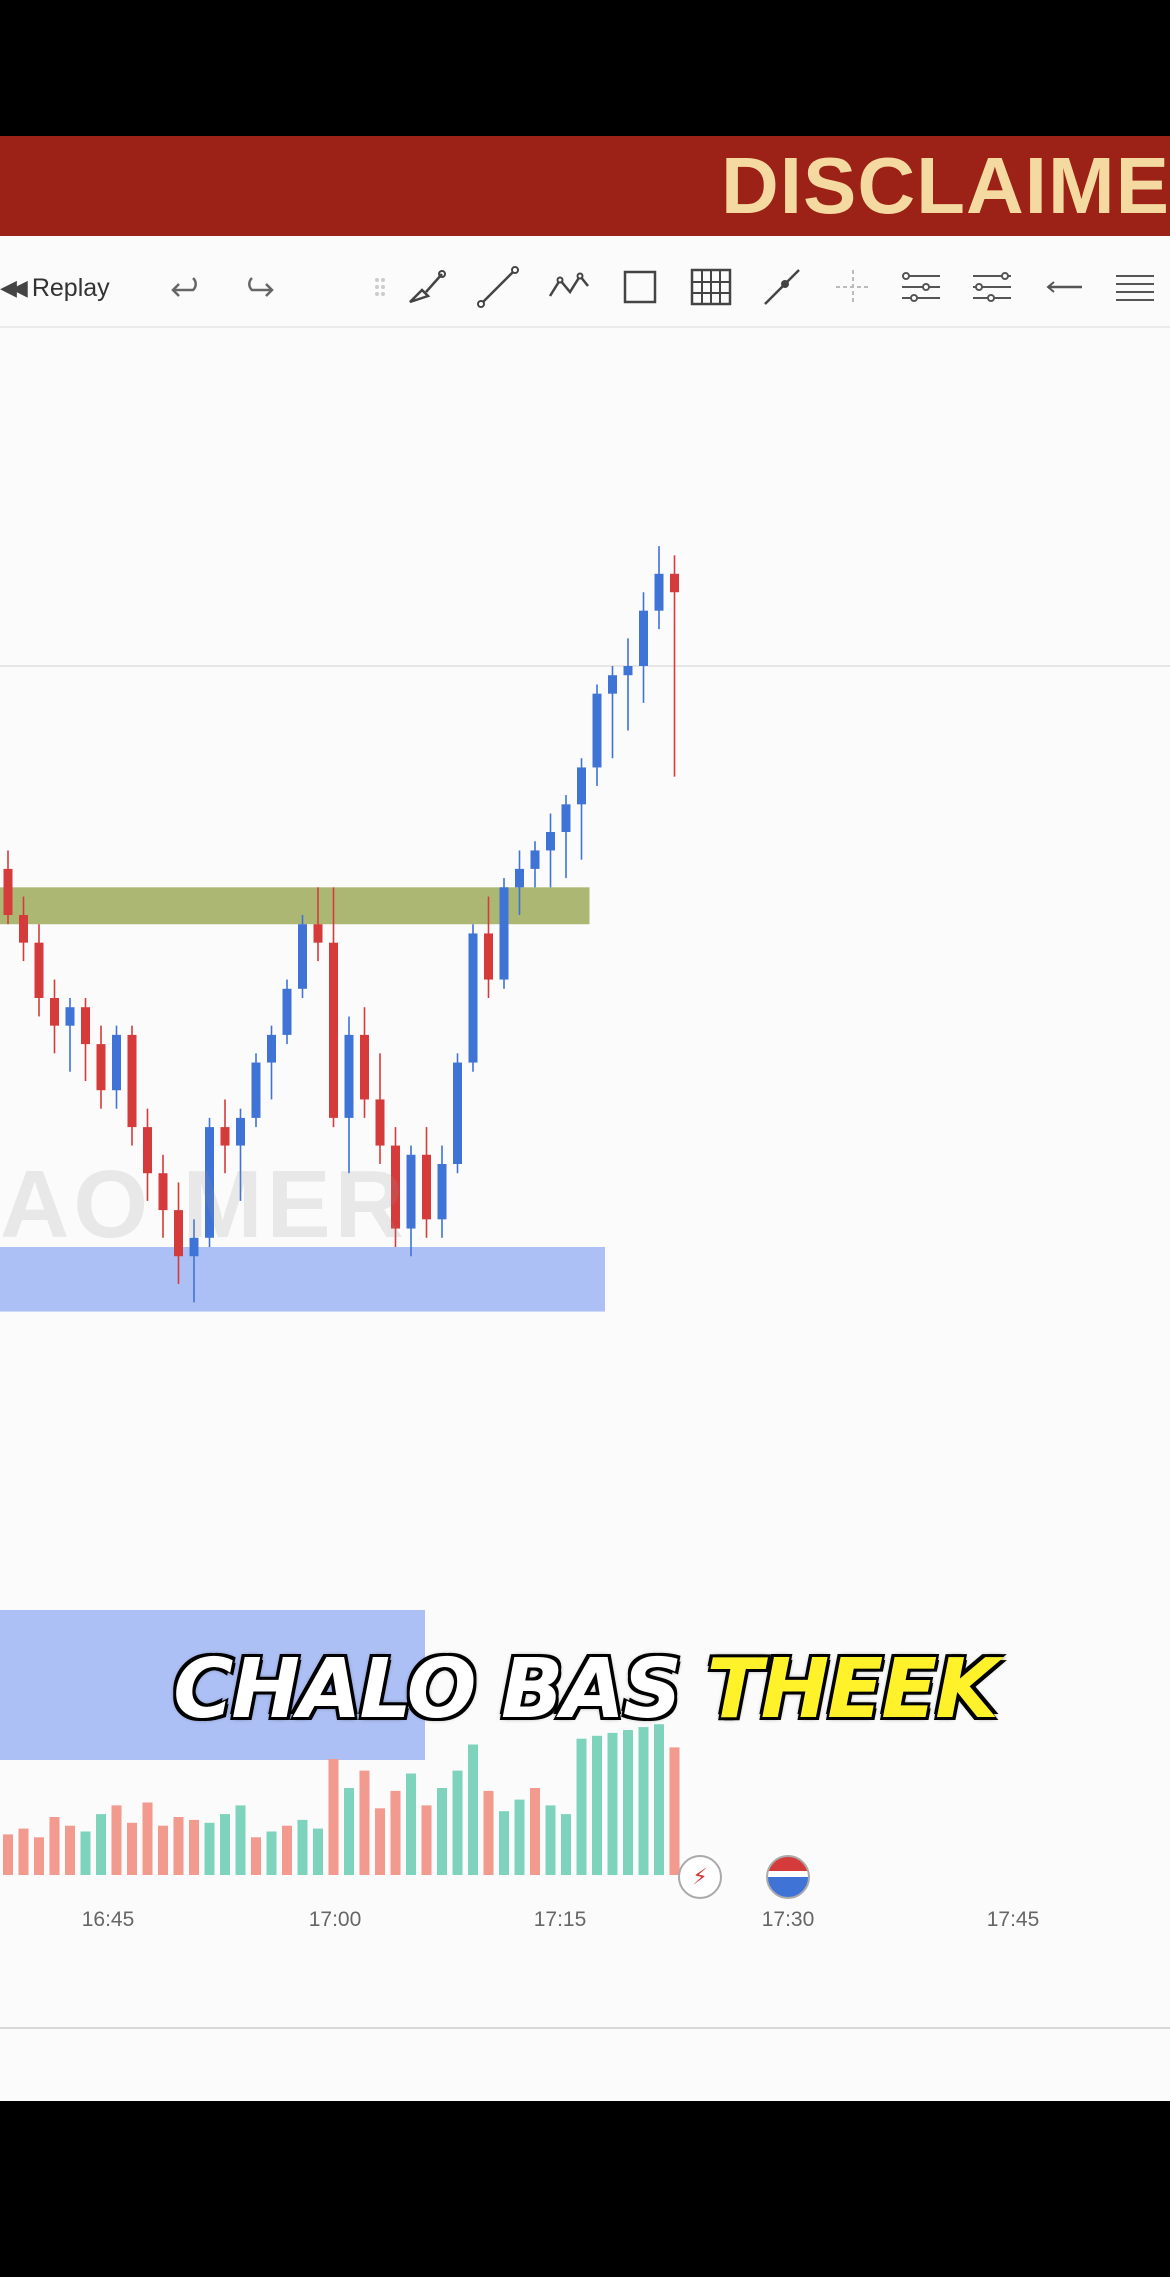 This screenshot has width=1170, height=2277. What do you see at coordinates (1065, 287) in the screenshot?
I see `arrow-line-icon` at bounding box center [1065, 287].